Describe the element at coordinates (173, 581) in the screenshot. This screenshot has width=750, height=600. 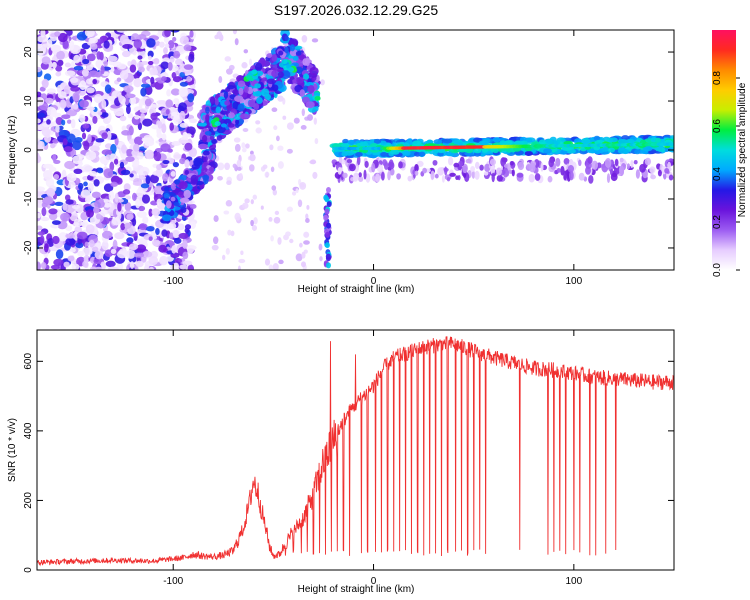
I see `x-tick-label: -100` at that location.